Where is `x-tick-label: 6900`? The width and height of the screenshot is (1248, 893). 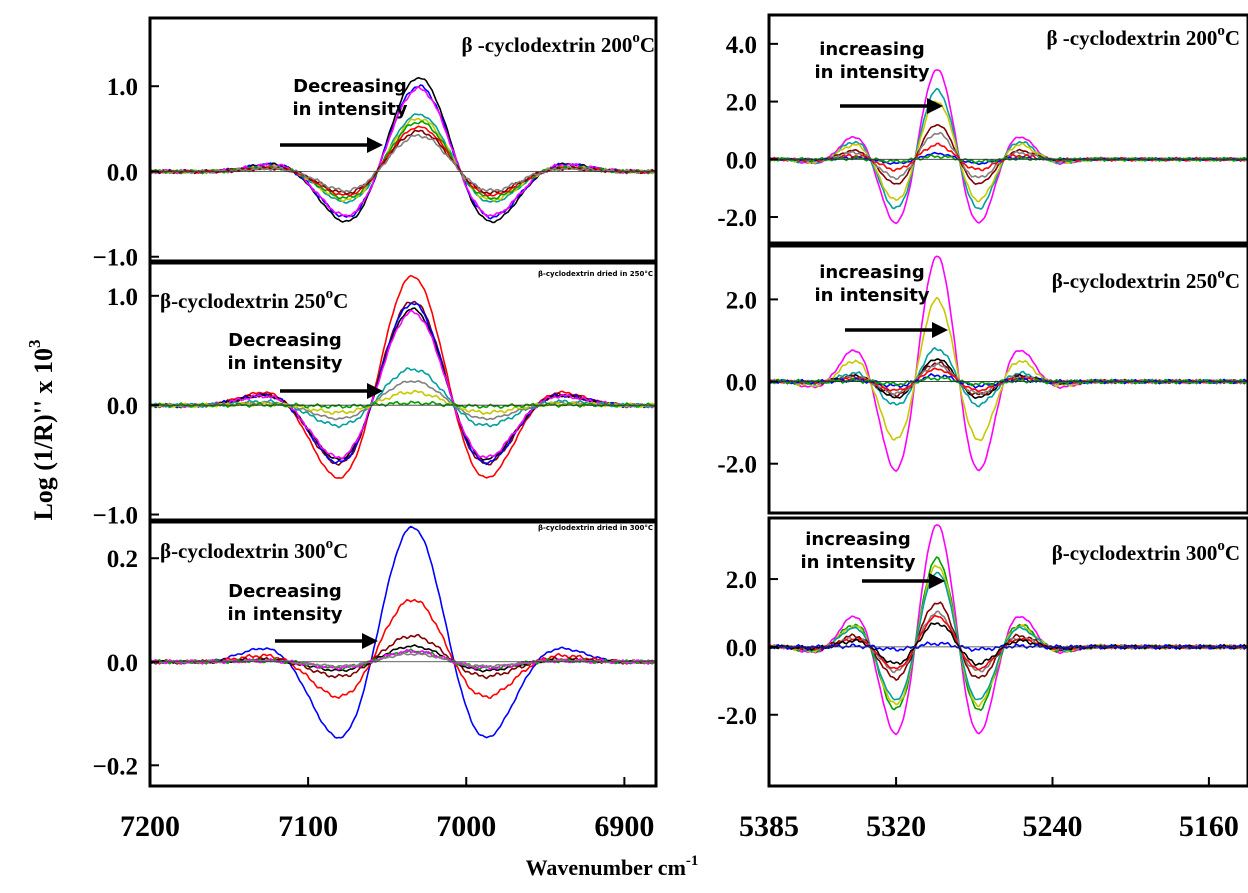
x-tick-label: 6900 is located at coordinates (624, 826).